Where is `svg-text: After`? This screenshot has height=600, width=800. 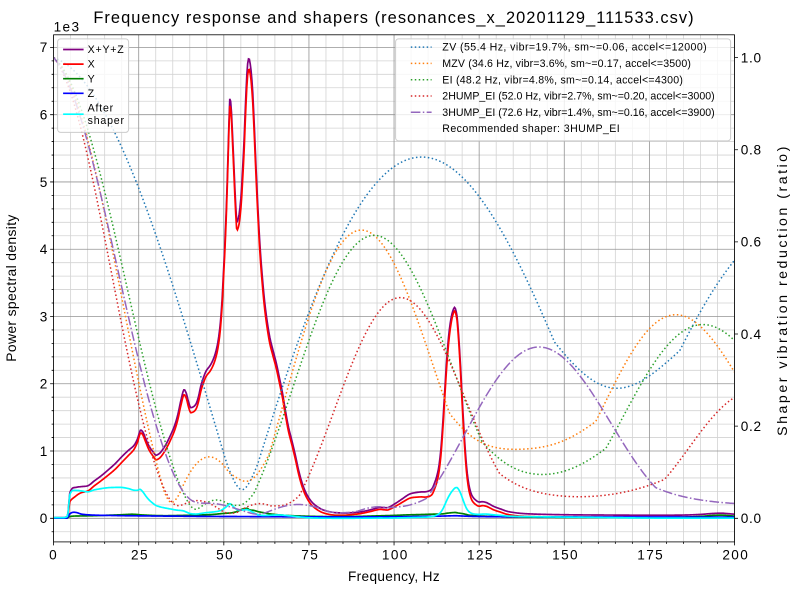
svg-text: After is located at coordinates (101, 109).